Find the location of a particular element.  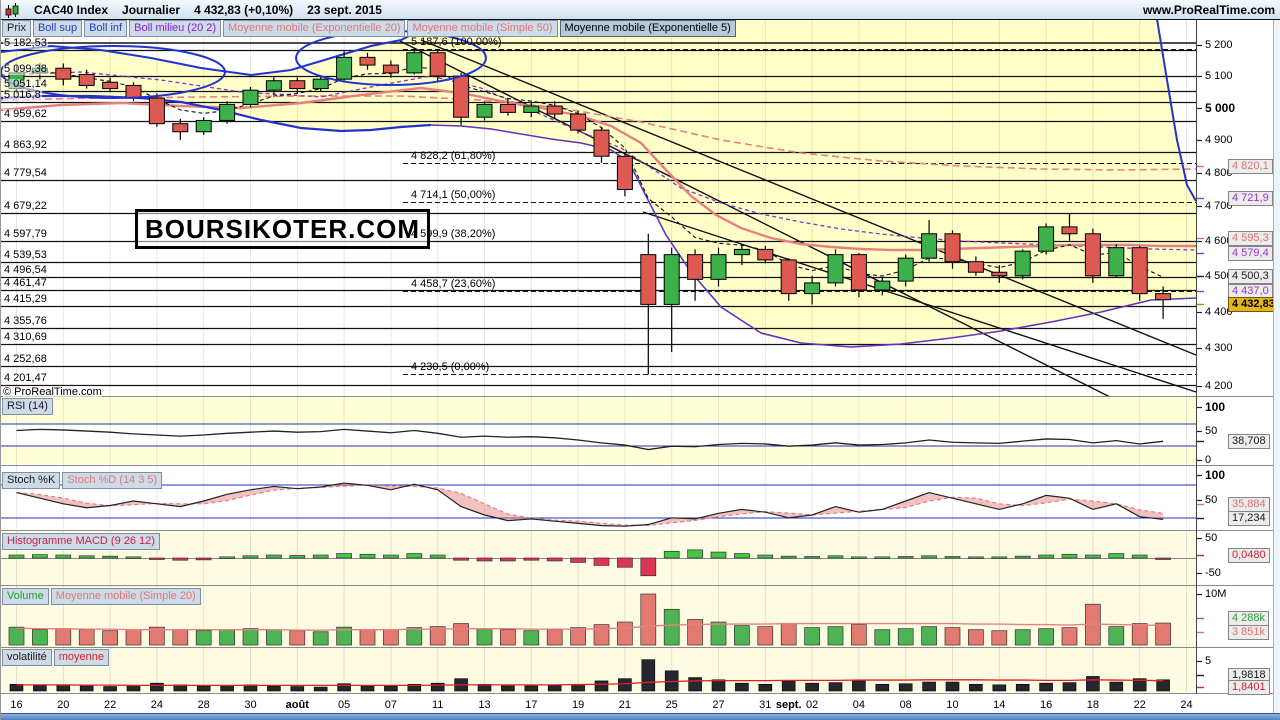

time-axis-label: 18 is located at coordinates (1093, 705).